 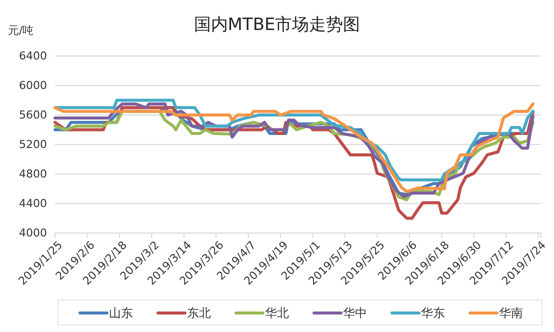 What do you see at coordinates (21, 30) in the screenshot?
I see `y-axis-title: 元/吨` at bounding box center [21, 30].